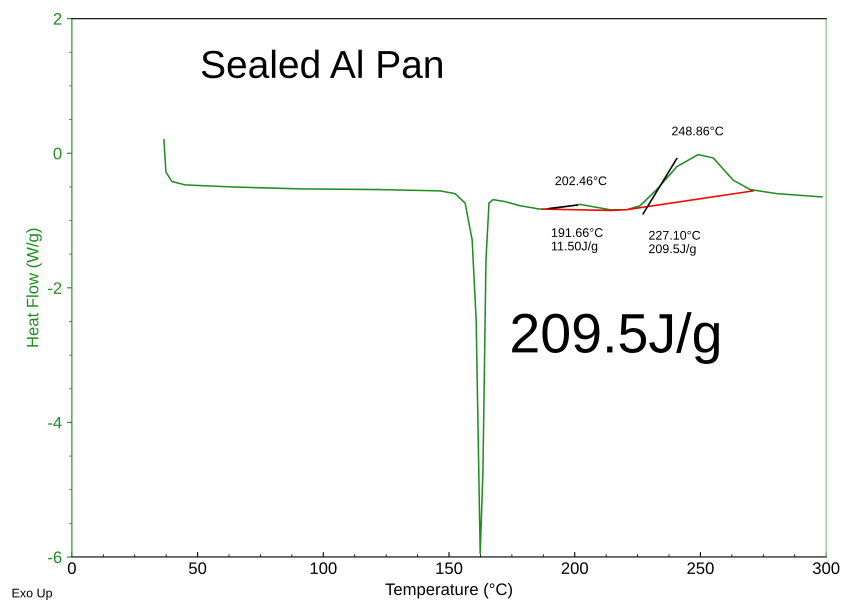 This screenshot has width=866, height=609. What do you see at coordinates (323, 568) in the screenshot?
I see `x-tick-label: 100` at bounding box center [323, 568].